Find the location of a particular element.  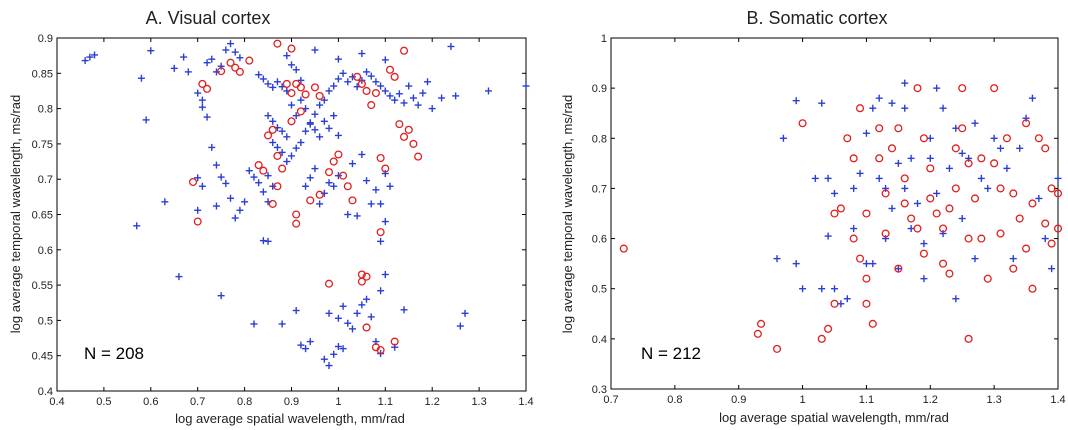

x-tick-label: 1.1 is located at coordinates (385, 402).